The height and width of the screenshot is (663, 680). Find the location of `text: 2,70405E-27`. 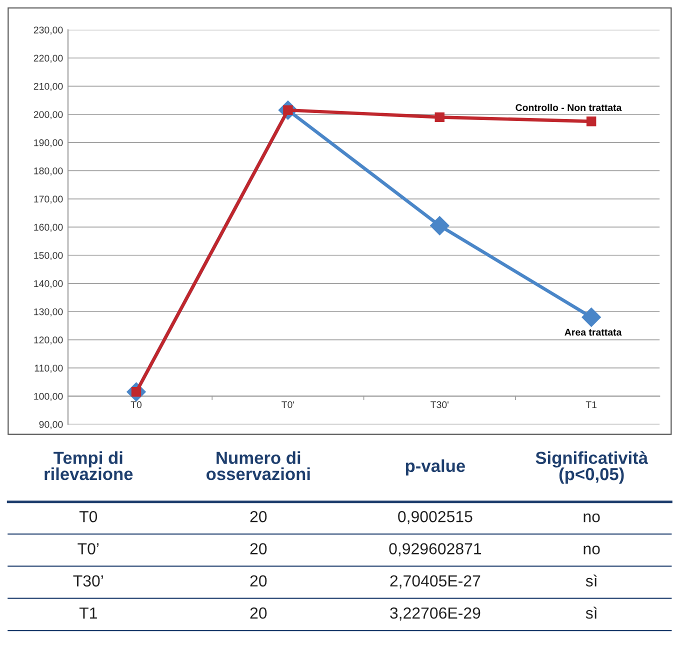

text: 2,70405E-27 is located at coordinates (435, 581).